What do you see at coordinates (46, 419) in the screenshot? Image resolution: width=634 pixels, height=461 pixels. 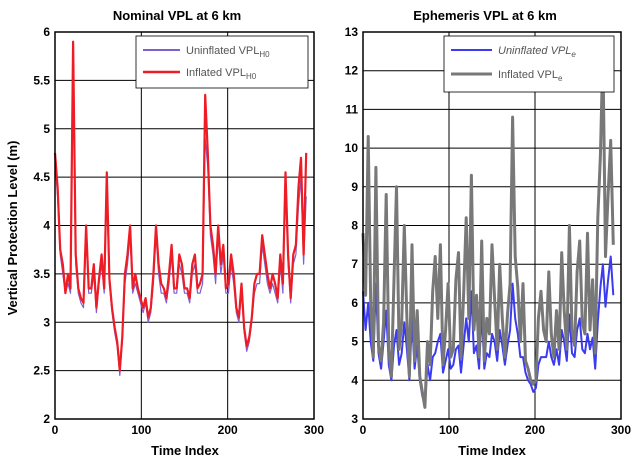 I see `y-tick-label: 2` at bounding box center [46, 419].